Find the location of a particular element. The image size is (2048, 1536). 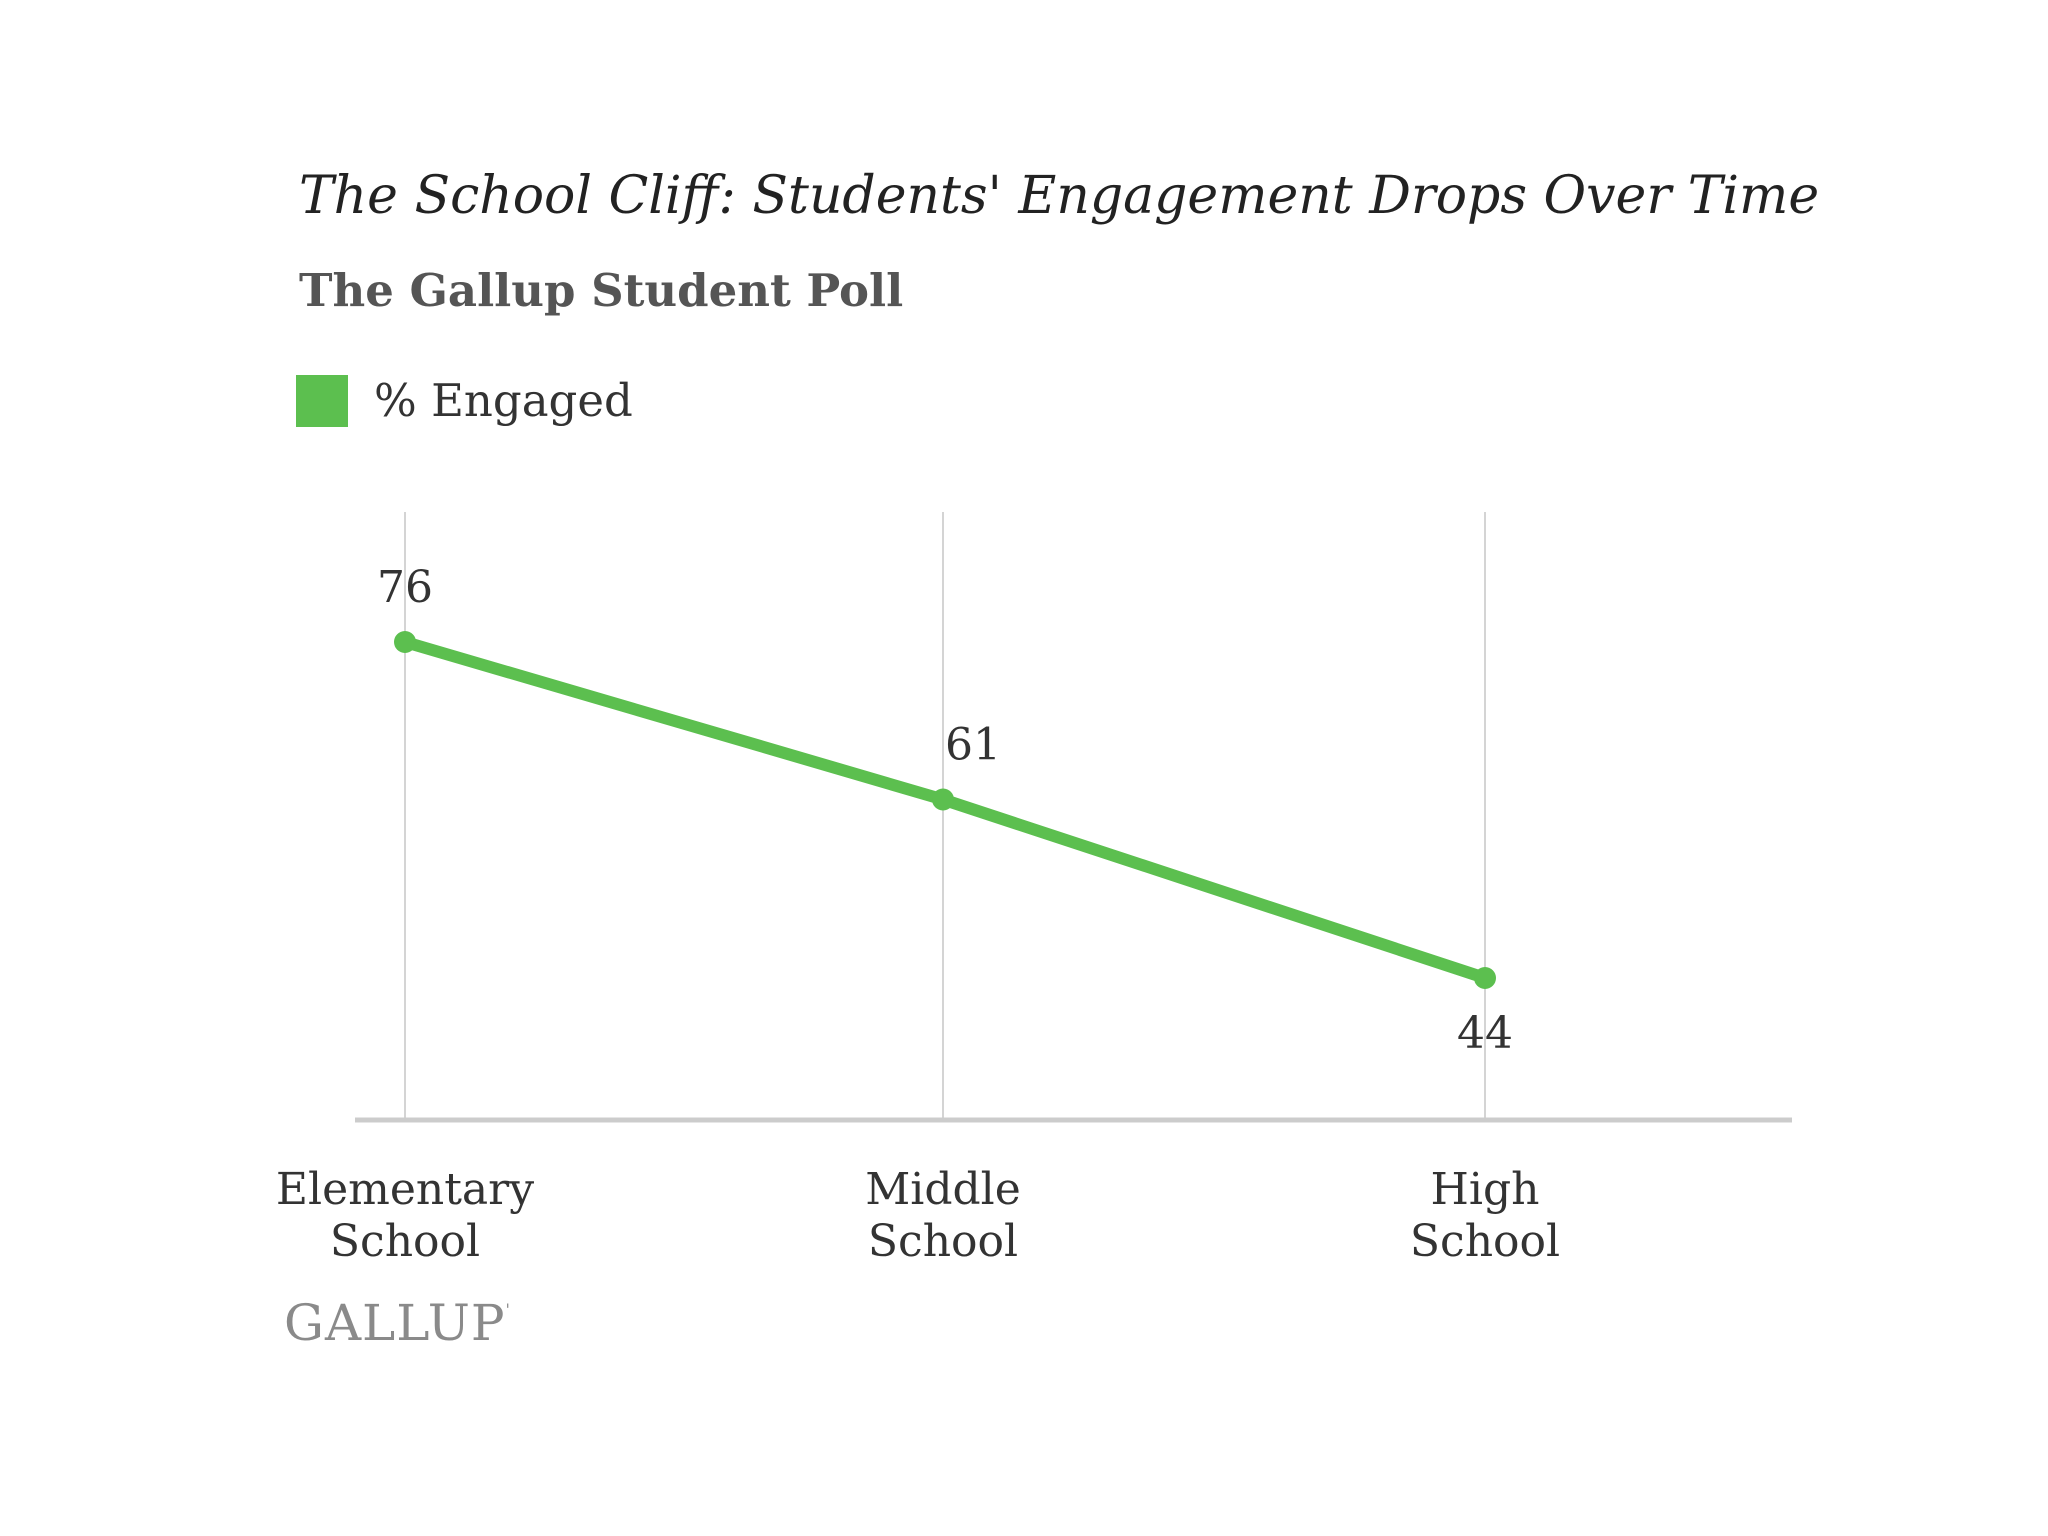

legend: % Engaged is located at coordinates (464, 400).